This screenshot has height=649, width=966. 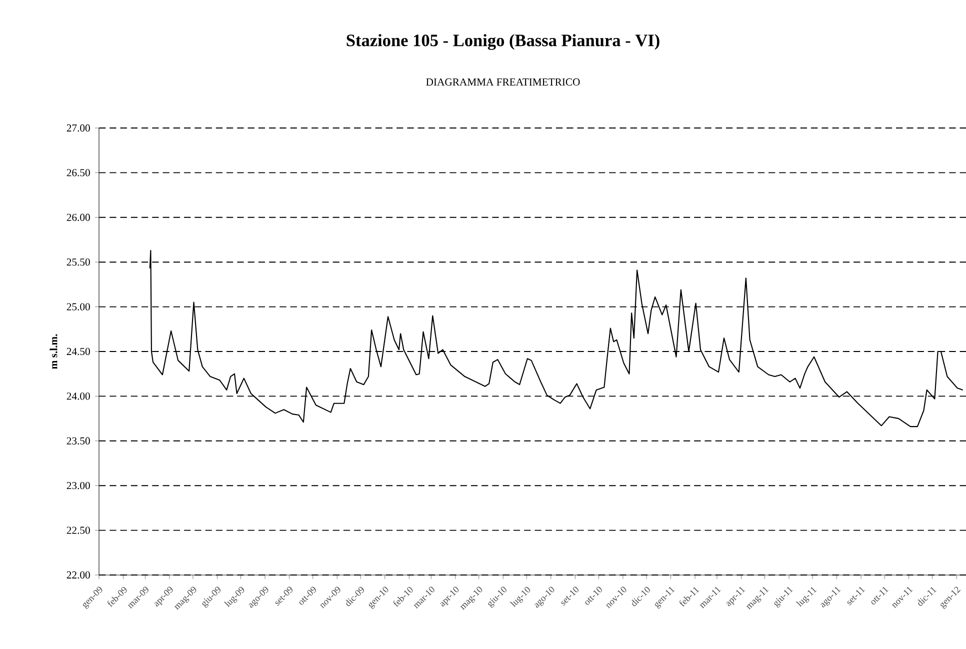 What do you see at coordinates (78, 486) in the screenshot?
I see `y-tick-label: 23.00` at bounding box center [78, 486].